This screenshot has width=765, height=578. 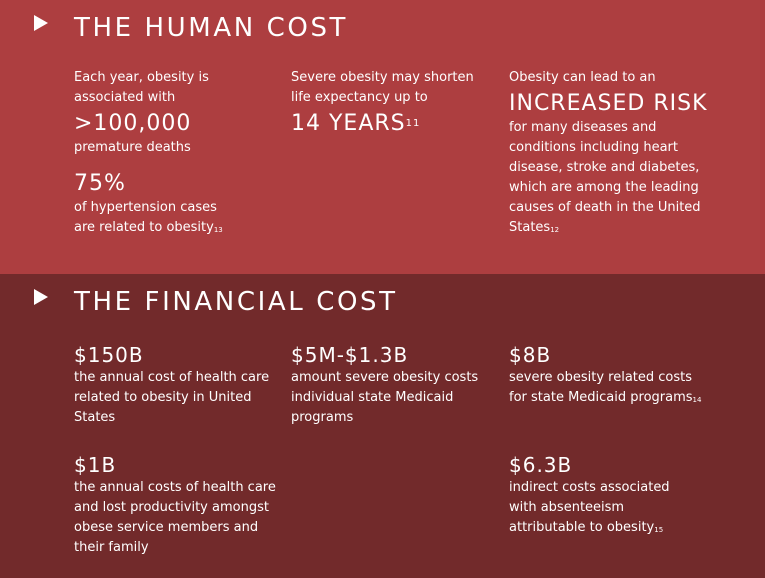 I want to click on human-cost-header: THE HUMAN COST, so click(x=189, y=28).